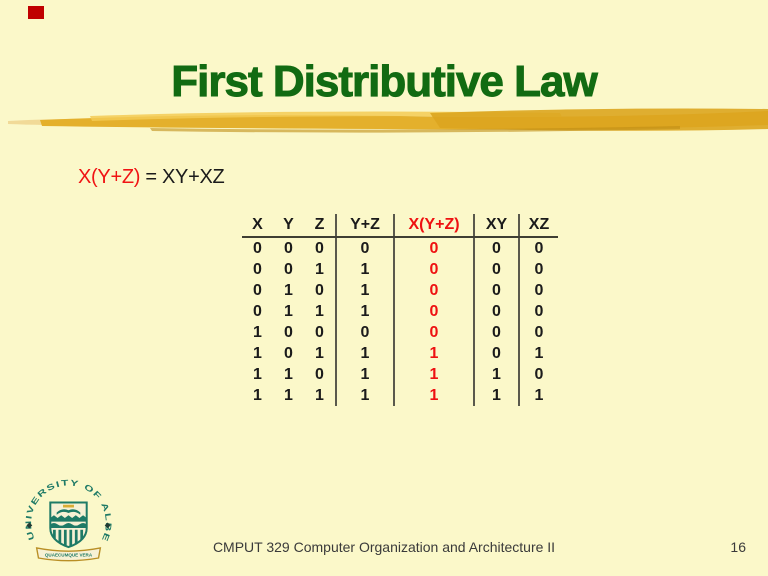  I want to click on logo-wheat-stripes, so click(68, 538).